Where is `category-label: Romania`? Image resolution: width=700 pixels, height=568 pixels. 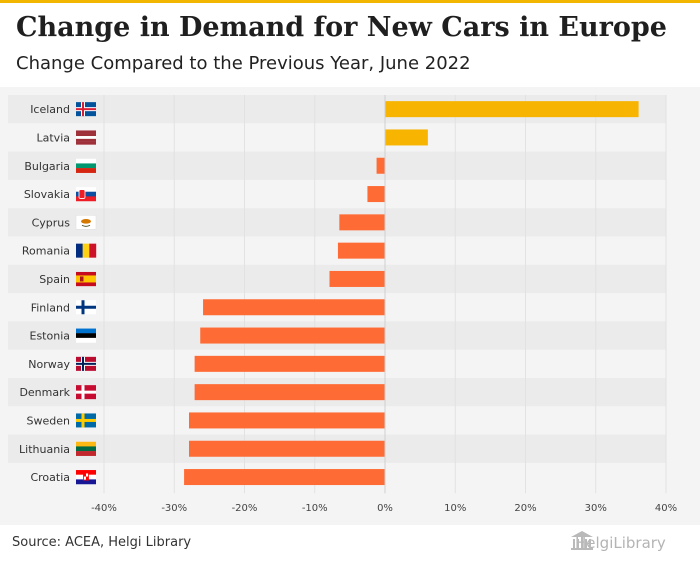 category-label: Romania is located at coordinates (46, 251).